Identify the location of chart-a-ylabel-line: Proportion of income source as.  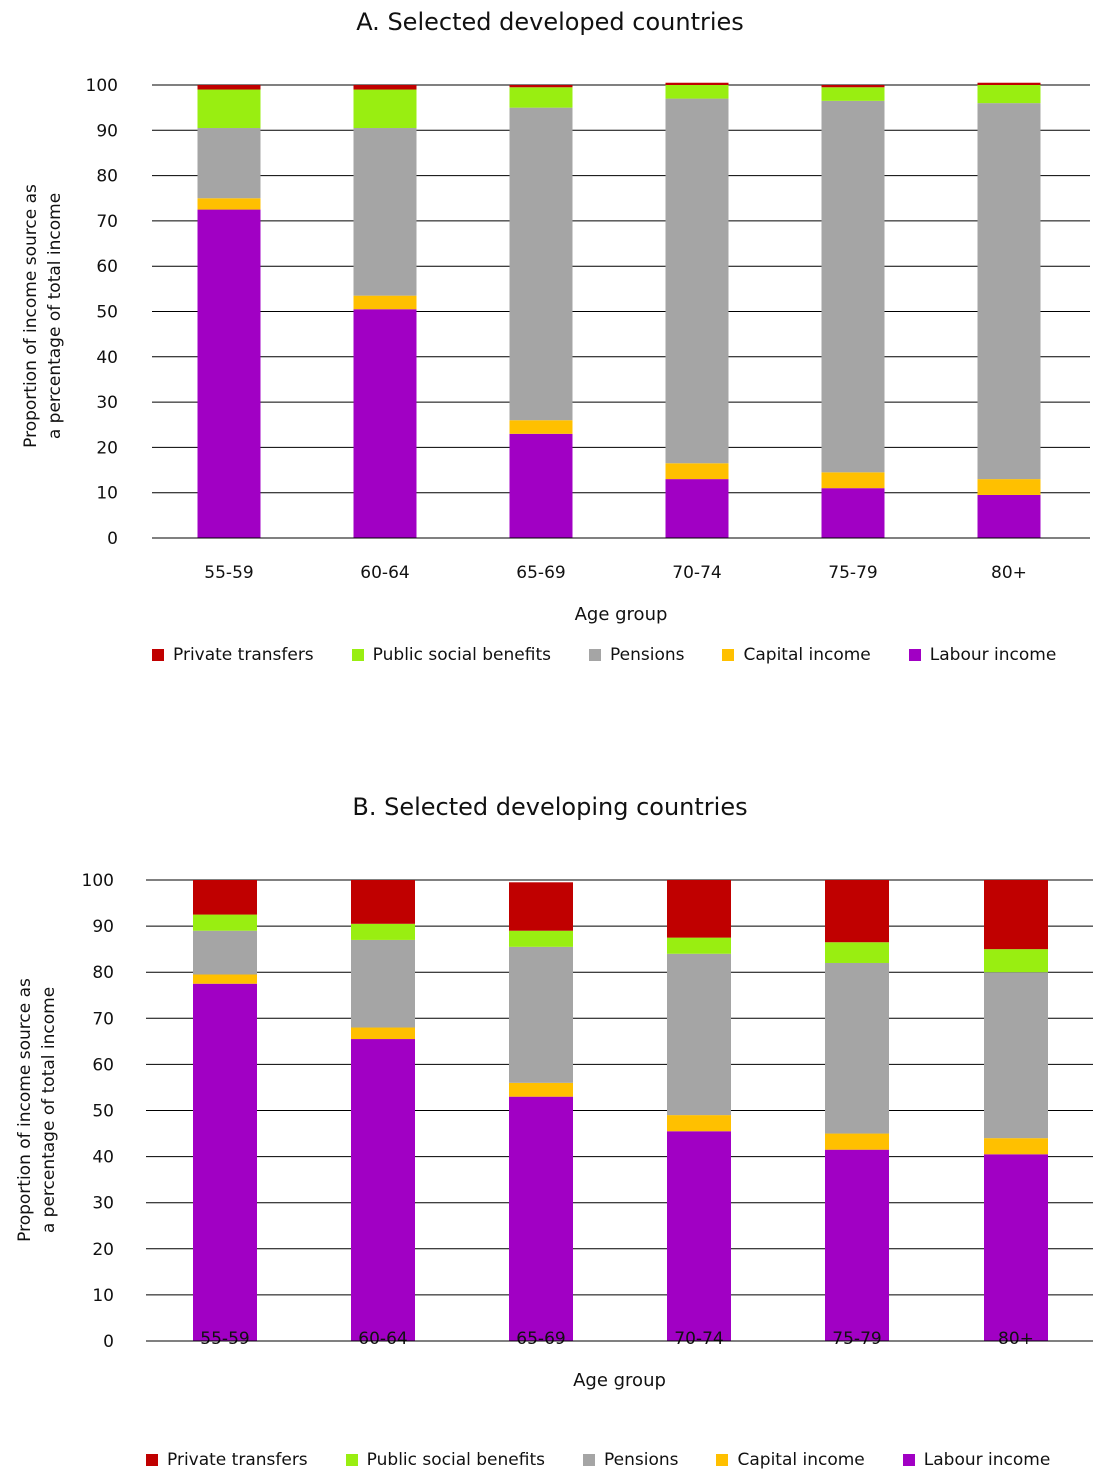
(31, 316).